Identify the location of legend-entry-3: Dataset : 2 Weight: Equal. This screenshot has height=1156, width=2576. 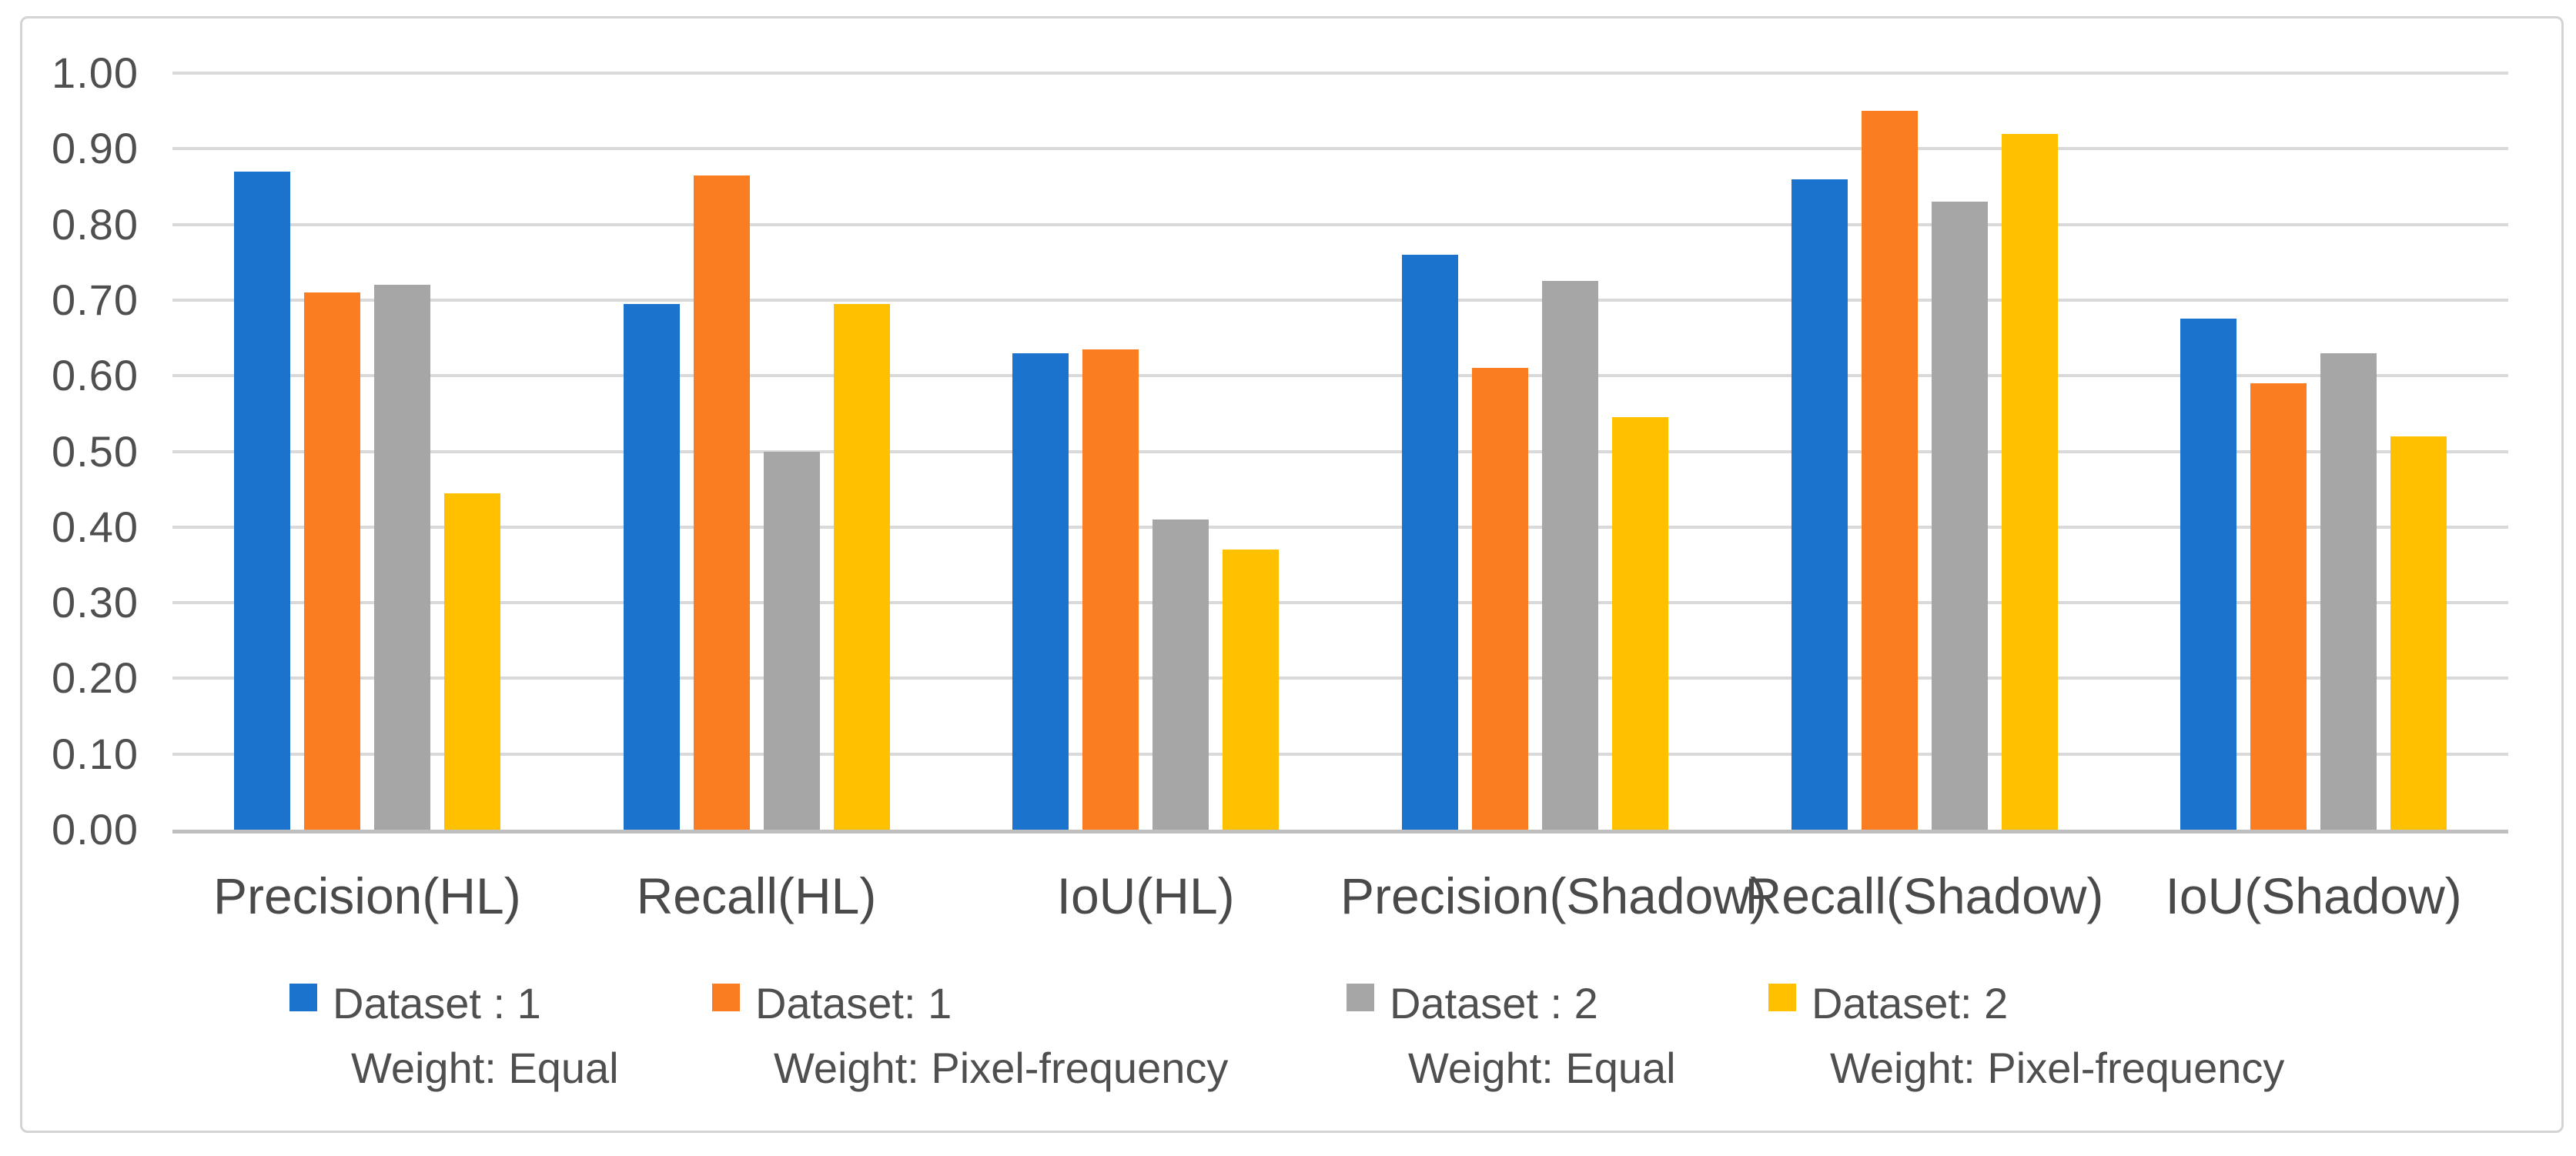
(1512, 1036).